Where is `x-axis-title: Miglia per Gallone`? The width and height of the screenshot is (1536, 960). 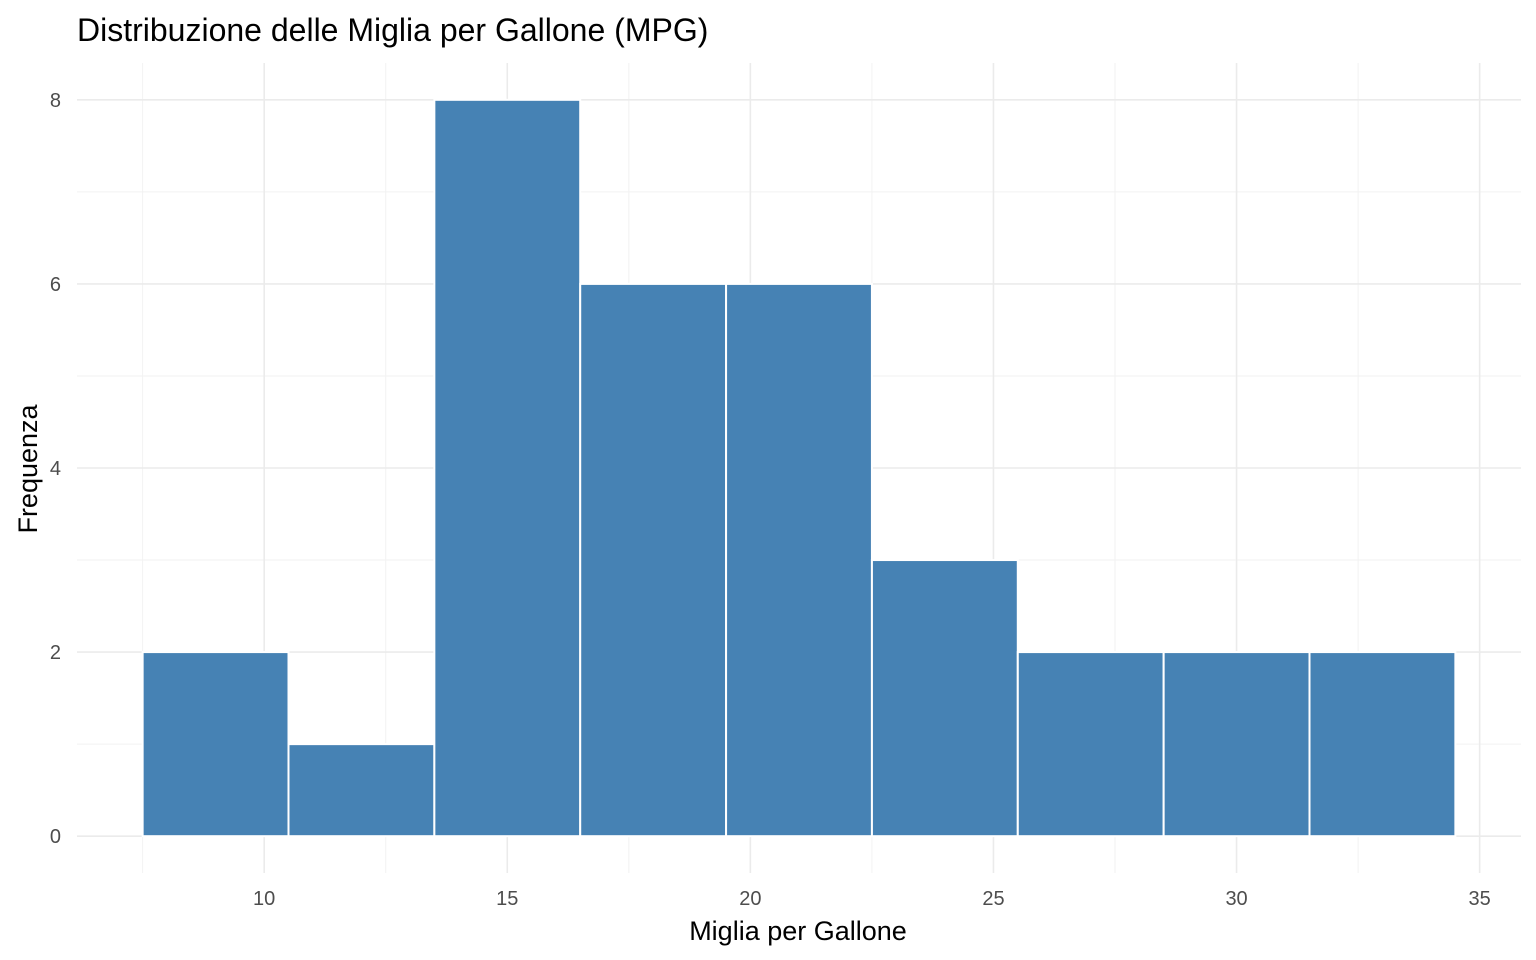 x-axis-title: Miglia per Gallone is located at coordinates (798, 931).